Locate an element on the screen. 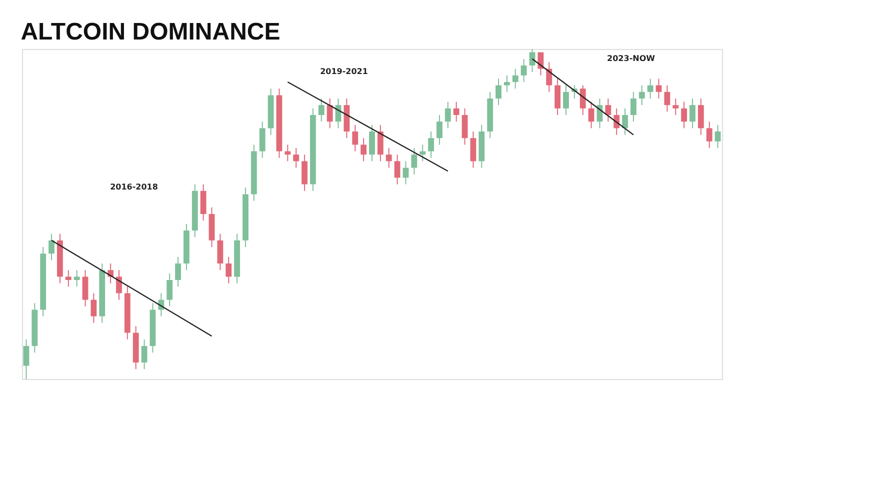  annotation: 2019-2021 is located at coordinates (344, 71).